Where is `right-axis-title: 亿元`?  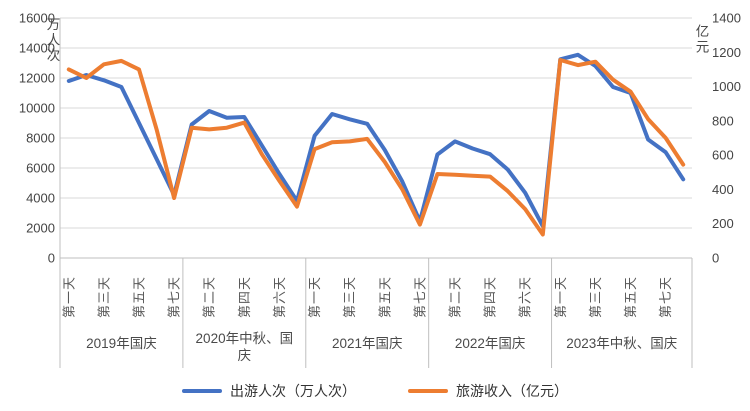 right-axis-title: 亿元 is located at coordinates (701, 39).